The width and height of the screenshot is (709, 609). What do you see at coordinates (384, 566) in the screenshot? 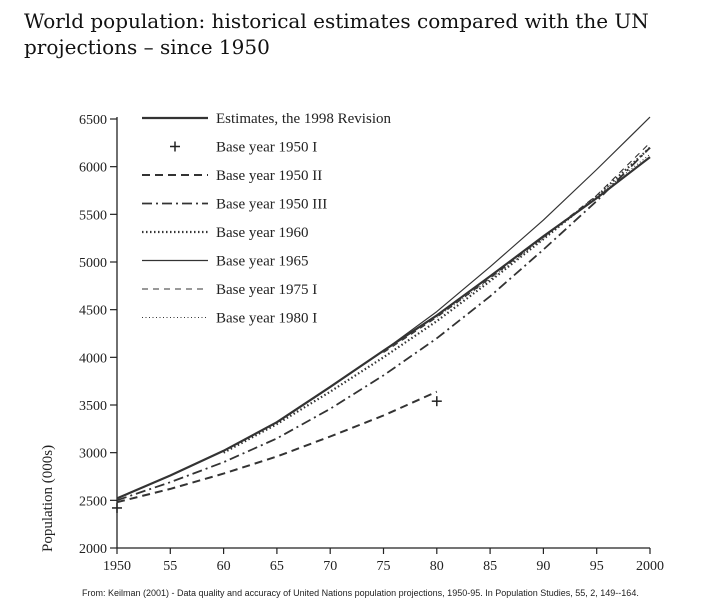
I see `x-tick-label: 75` at bounding box center [384, 566].